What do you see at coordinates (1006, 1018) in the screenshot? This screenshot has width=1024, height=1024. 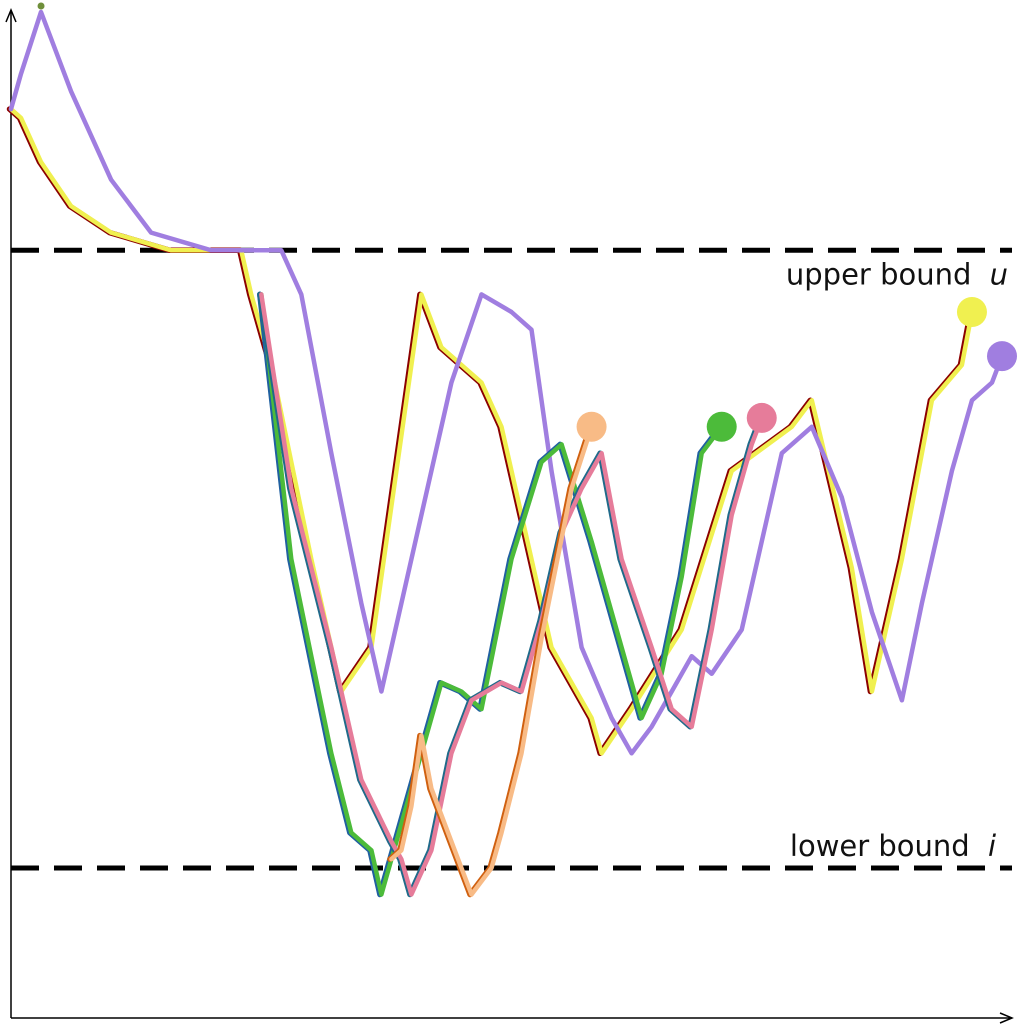 I see `x-axis-arrow` at bounding box center [1006, 1018].